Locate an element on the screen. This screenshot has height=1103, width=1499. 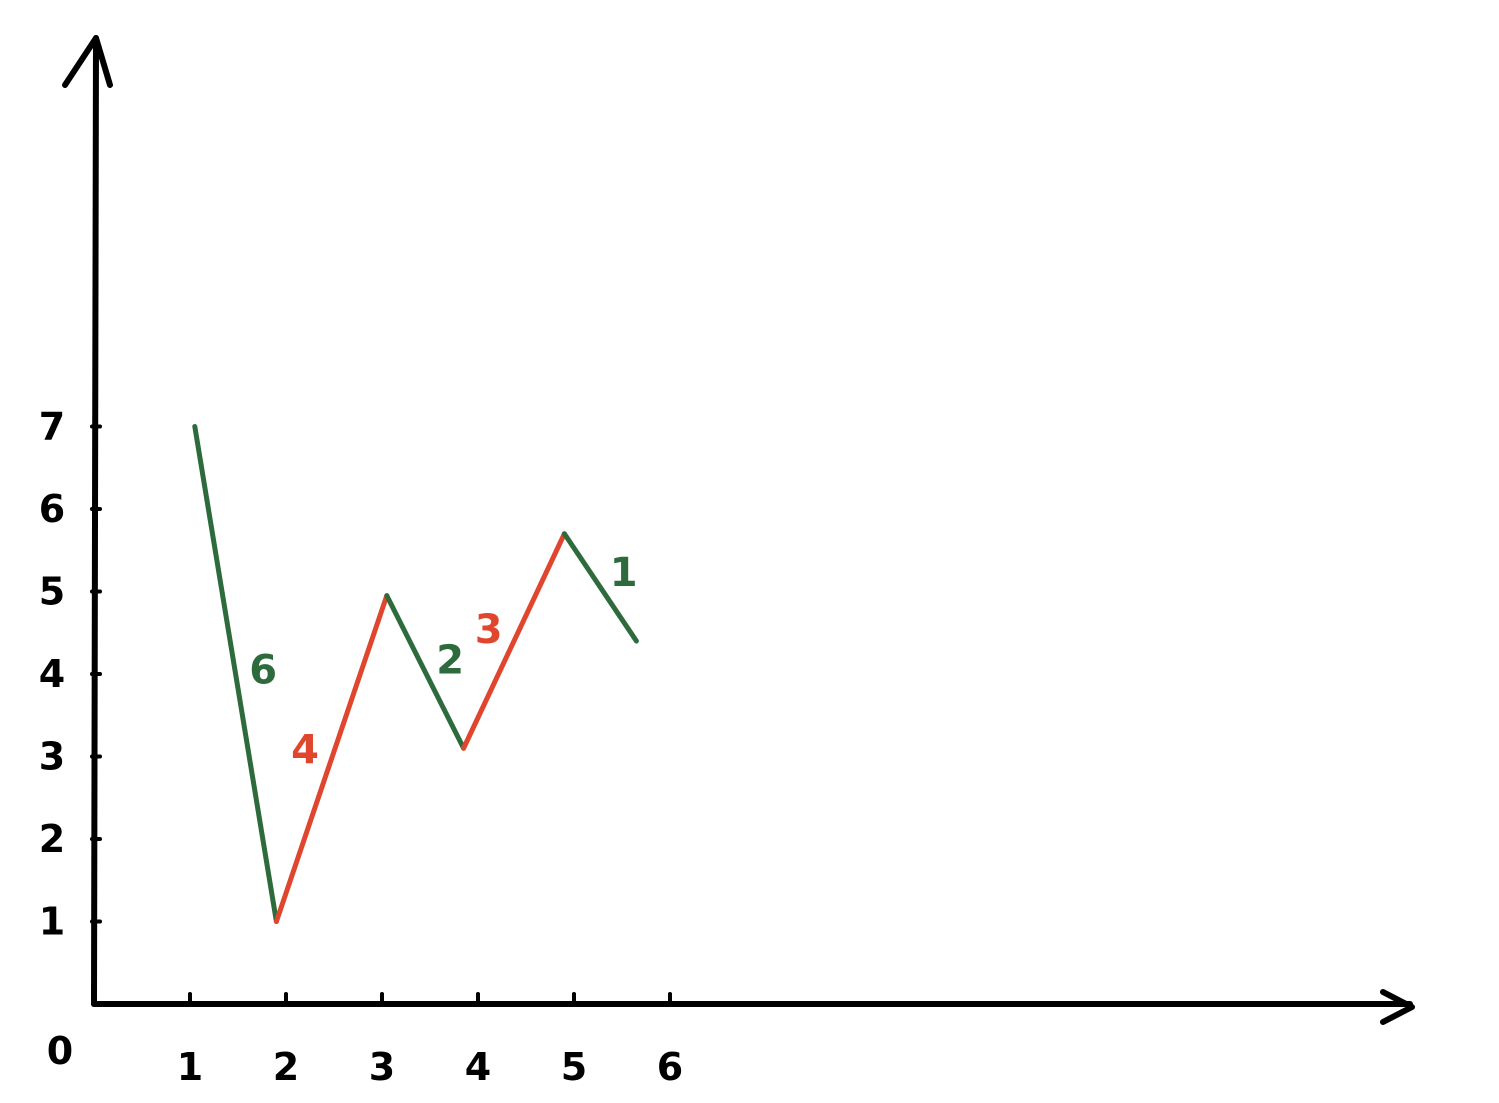
x-tick-label: 4 is located at coordinates (478, 1067).